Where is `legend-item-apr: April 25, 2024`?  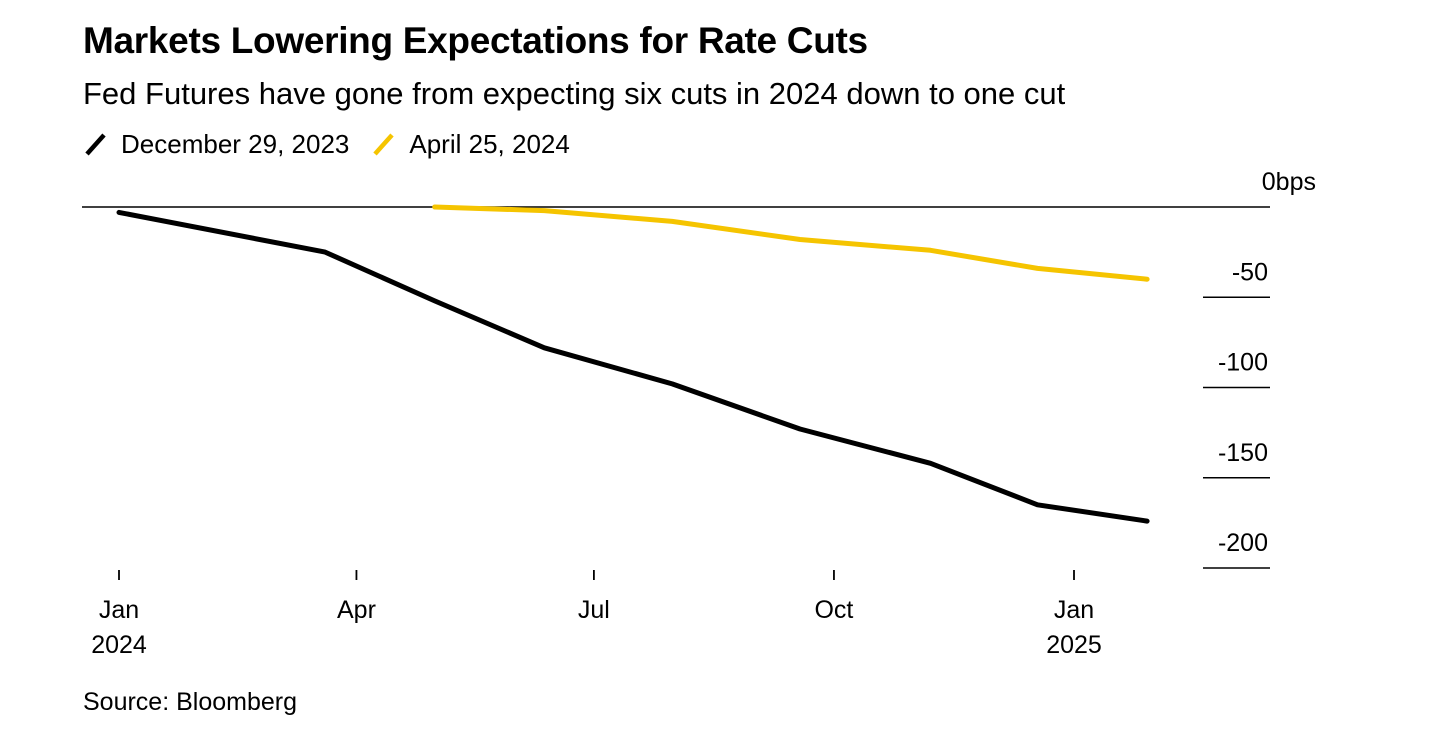 legend-item-apr: April 25, 2024 is located at coordinates (470, 144).